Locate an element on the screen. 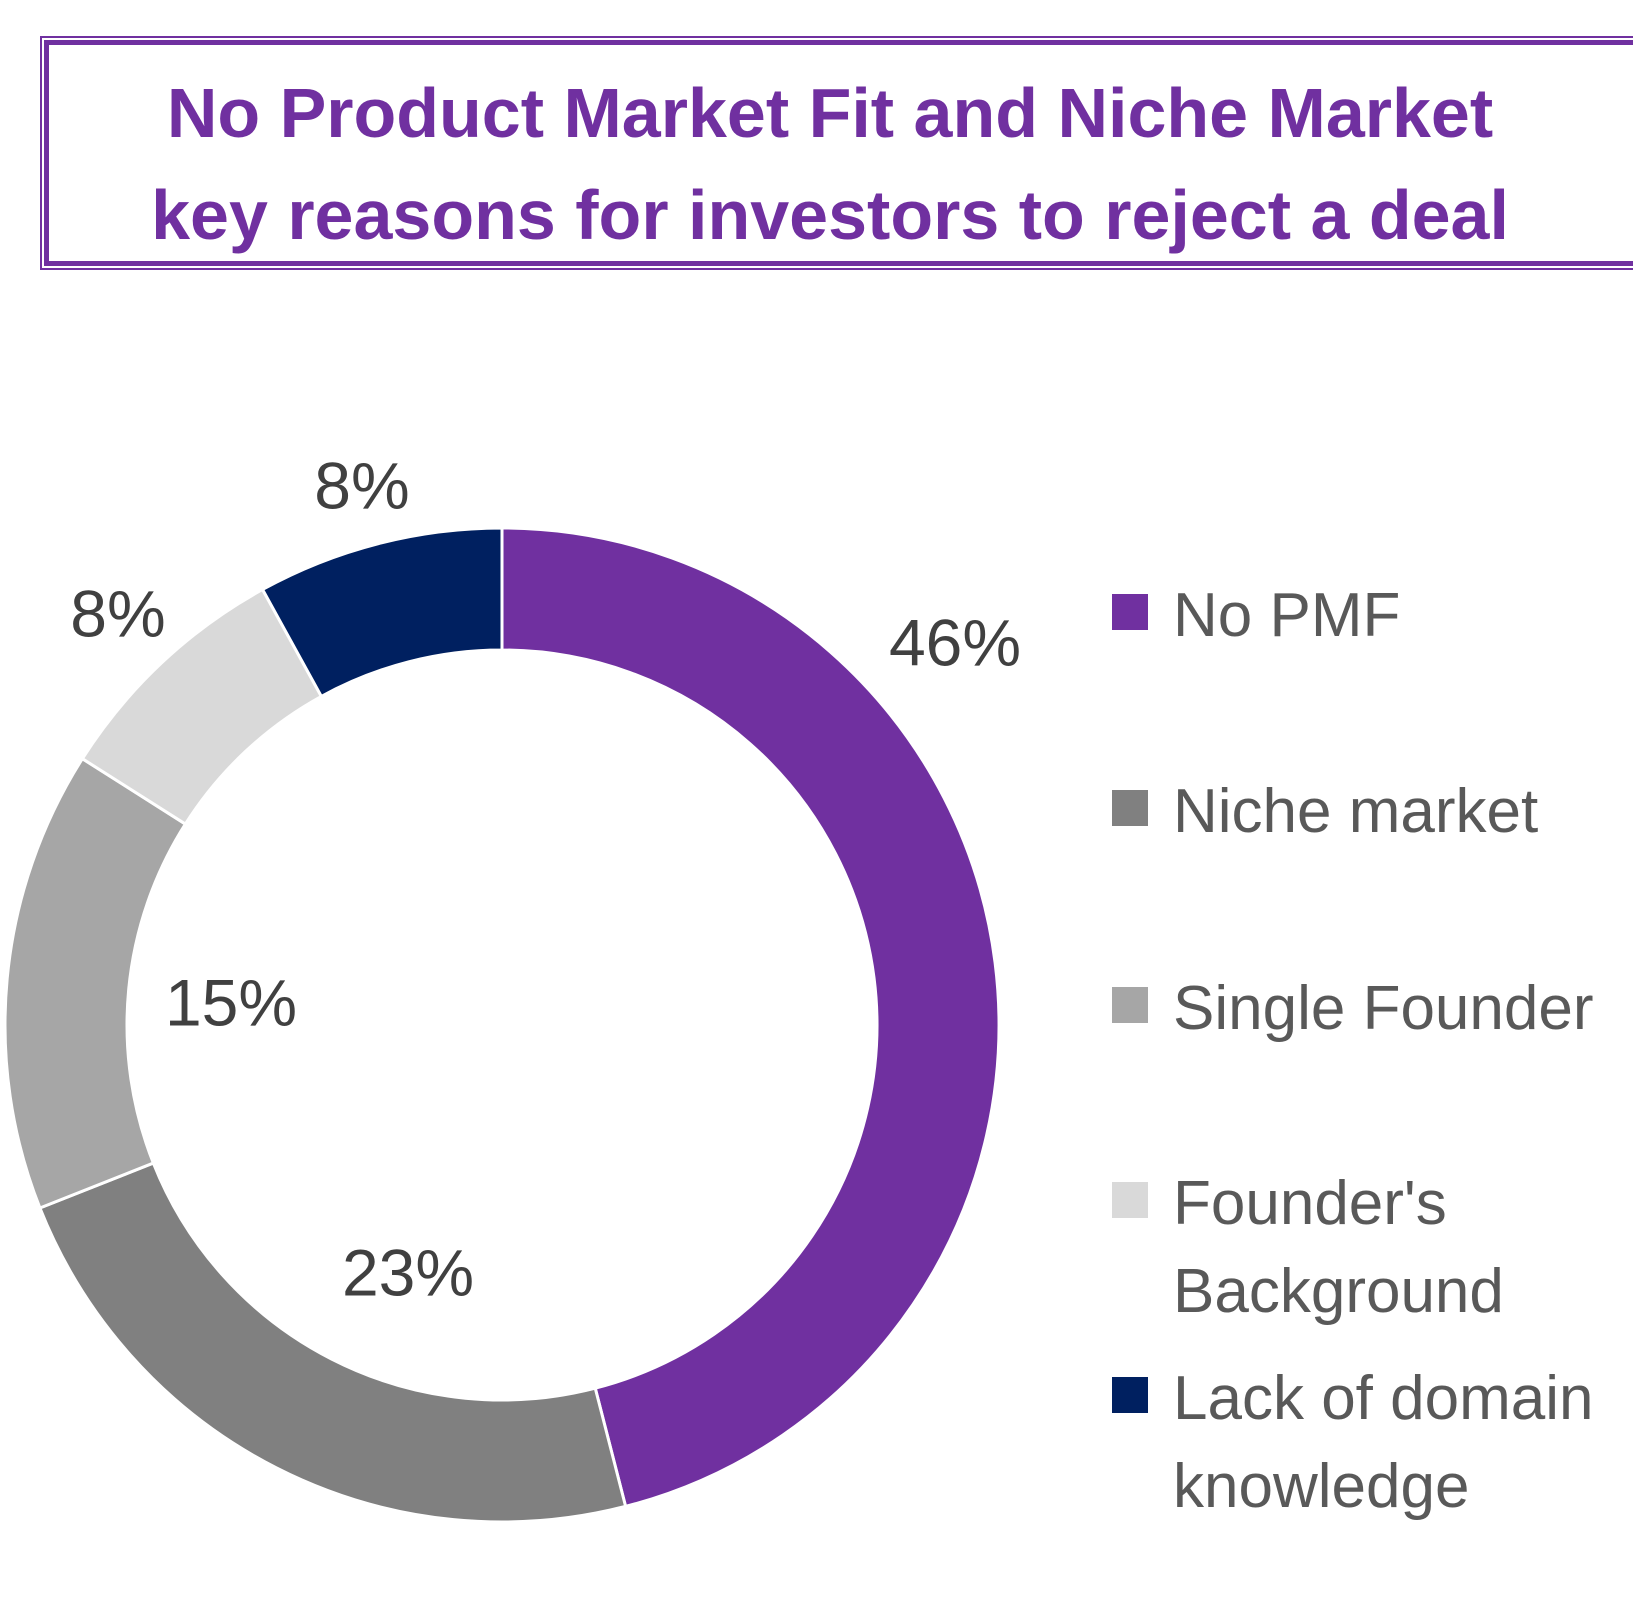  legend-label: Niche market is located at coordinates (1356, 811).